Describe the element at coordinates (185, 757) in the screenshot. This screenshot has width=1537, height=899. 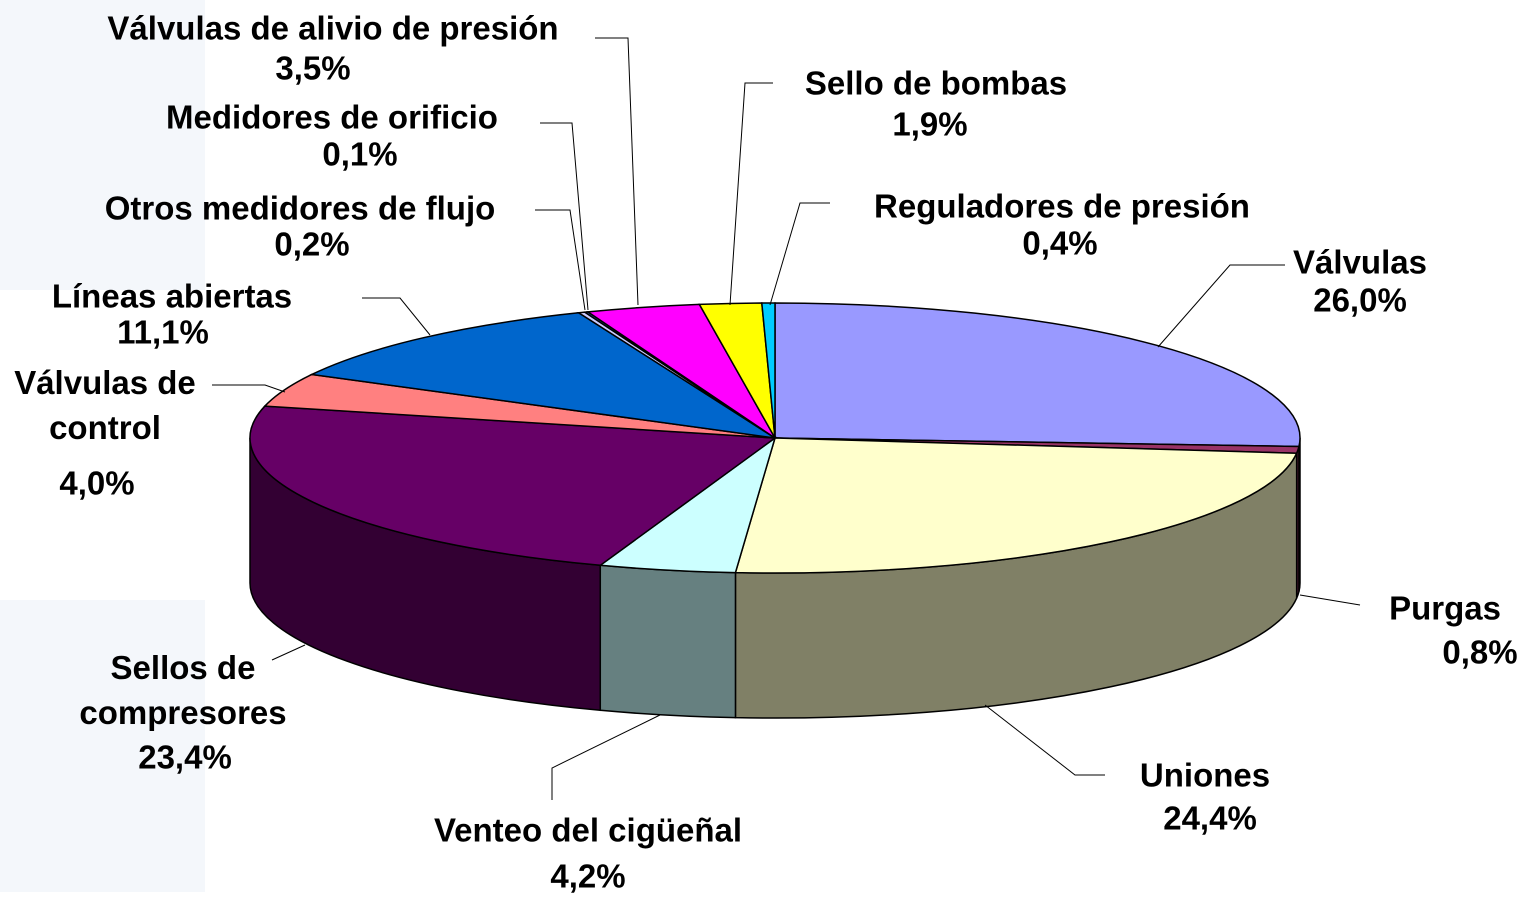
I see `value-label: 23,4%` at that location.